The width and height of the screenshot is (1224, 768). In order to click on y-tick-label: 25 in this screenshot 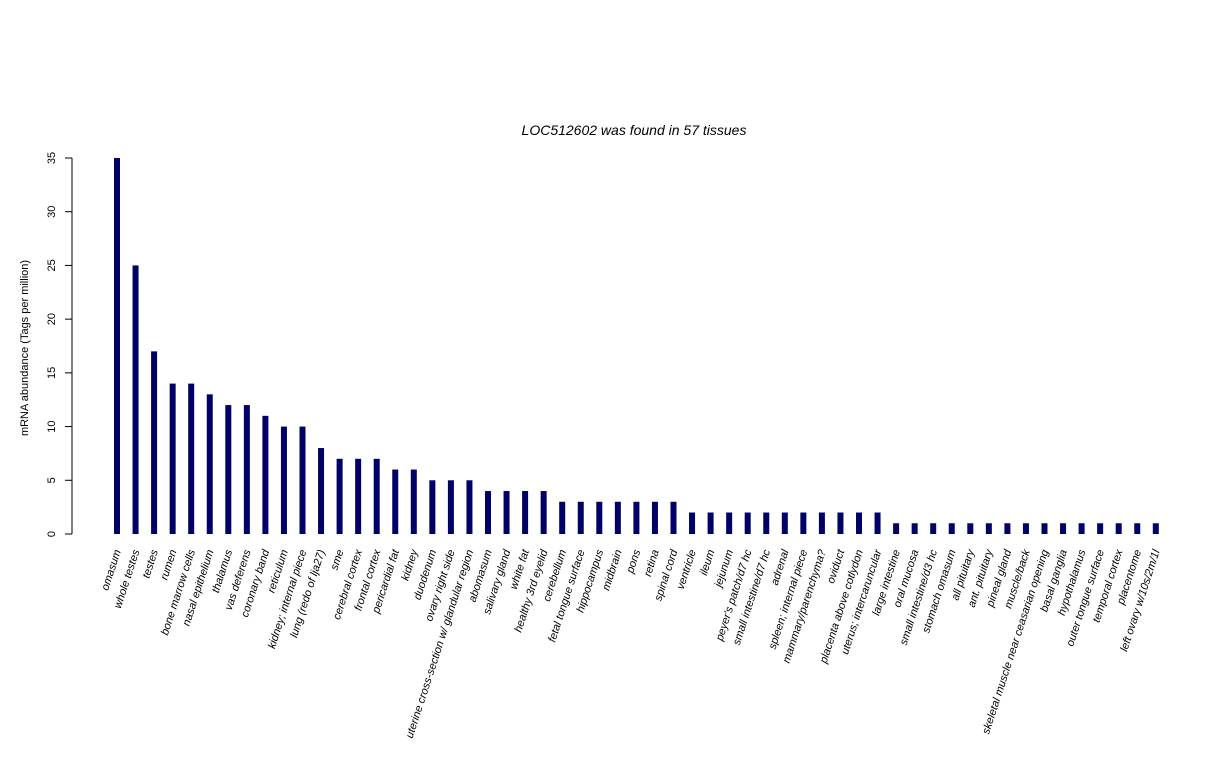, I will do `click(52, 265)`.